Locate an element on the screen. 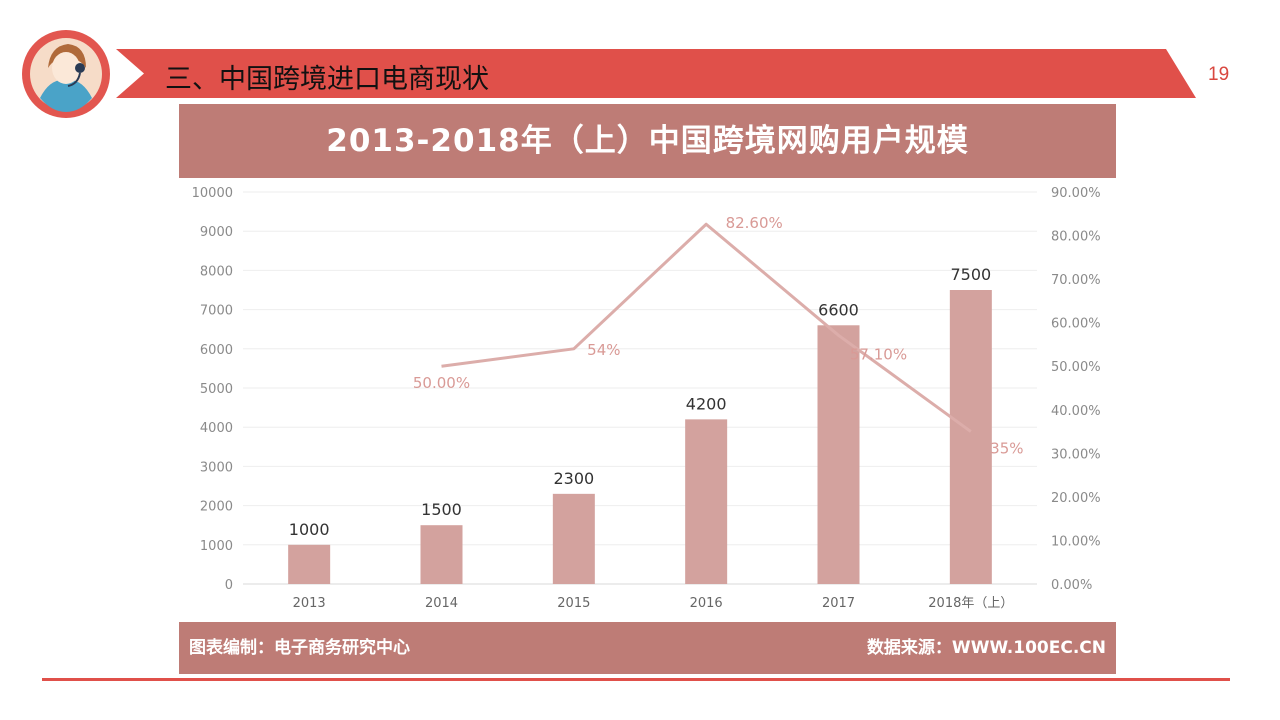  section-banner is located at coordinates (656, 73).